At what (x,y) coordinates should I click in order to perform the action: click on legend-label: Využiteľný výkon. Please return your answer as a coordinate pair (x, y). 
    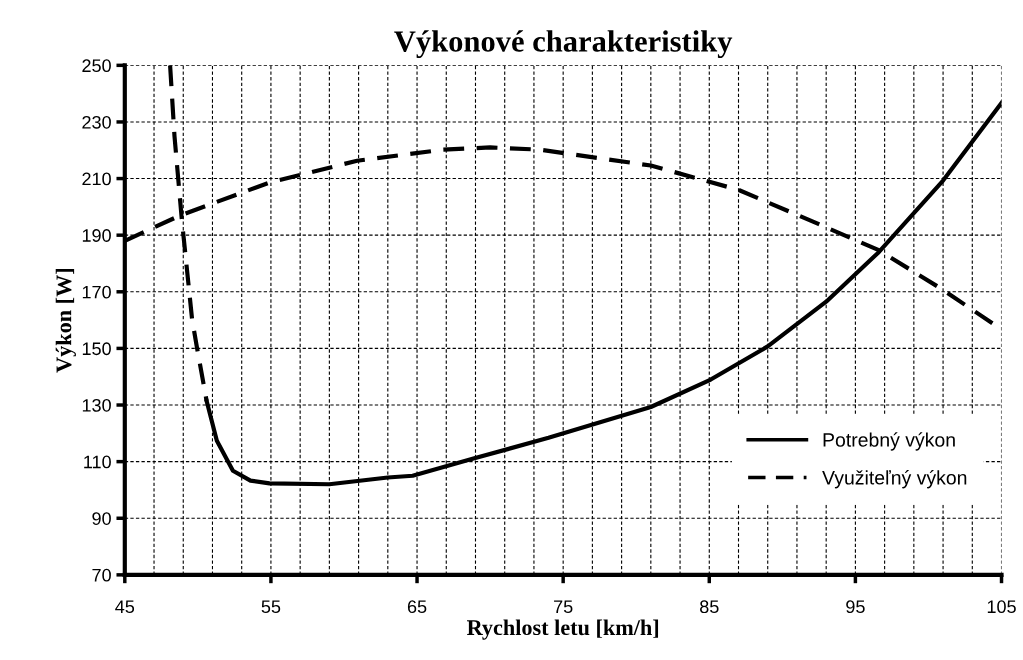
    Looking at the image, I should click on (894, 479).